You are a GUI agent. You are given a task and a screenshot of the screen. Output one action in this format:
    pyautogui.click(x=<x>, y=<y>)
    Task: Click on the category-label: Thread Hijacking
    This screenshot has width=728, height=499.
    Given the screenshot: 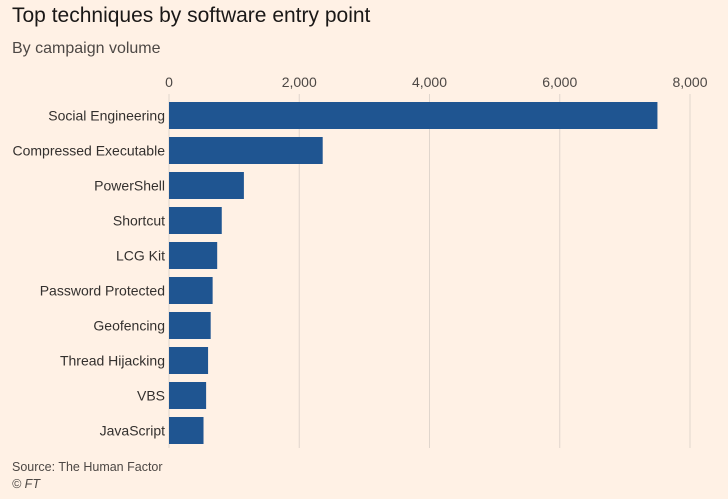 What is the action you would take?
    pyautogui.click(x=112, y=361)
    